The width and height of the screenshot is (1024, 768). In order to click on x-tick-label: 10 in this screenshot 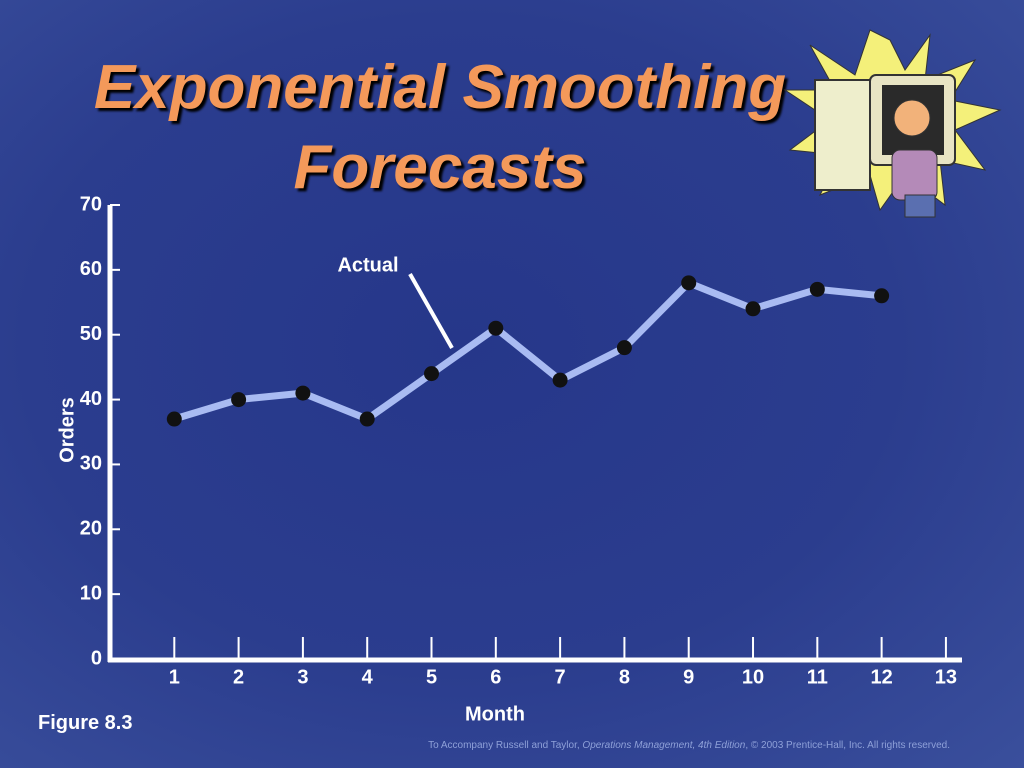, I will do `click(753, 677)`.